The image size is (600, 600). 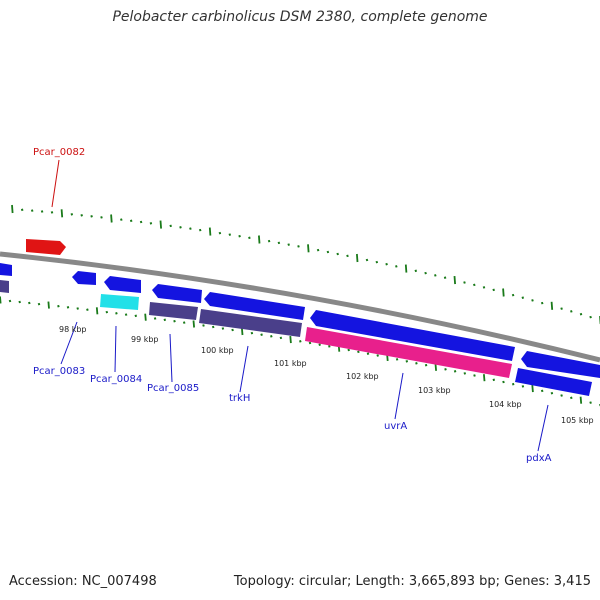 What do you see at coordinates (122, 284) in the screenshot?
I see `gene-pcar-0084-arrow` at bounding box center [122, 284].